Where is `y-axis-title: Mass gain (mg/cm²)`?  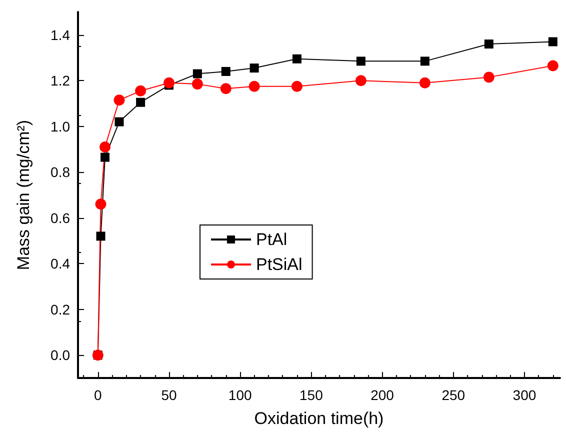 y-axis-title: Mass gain (mg/cm²) is located at coordinates (23, 195).